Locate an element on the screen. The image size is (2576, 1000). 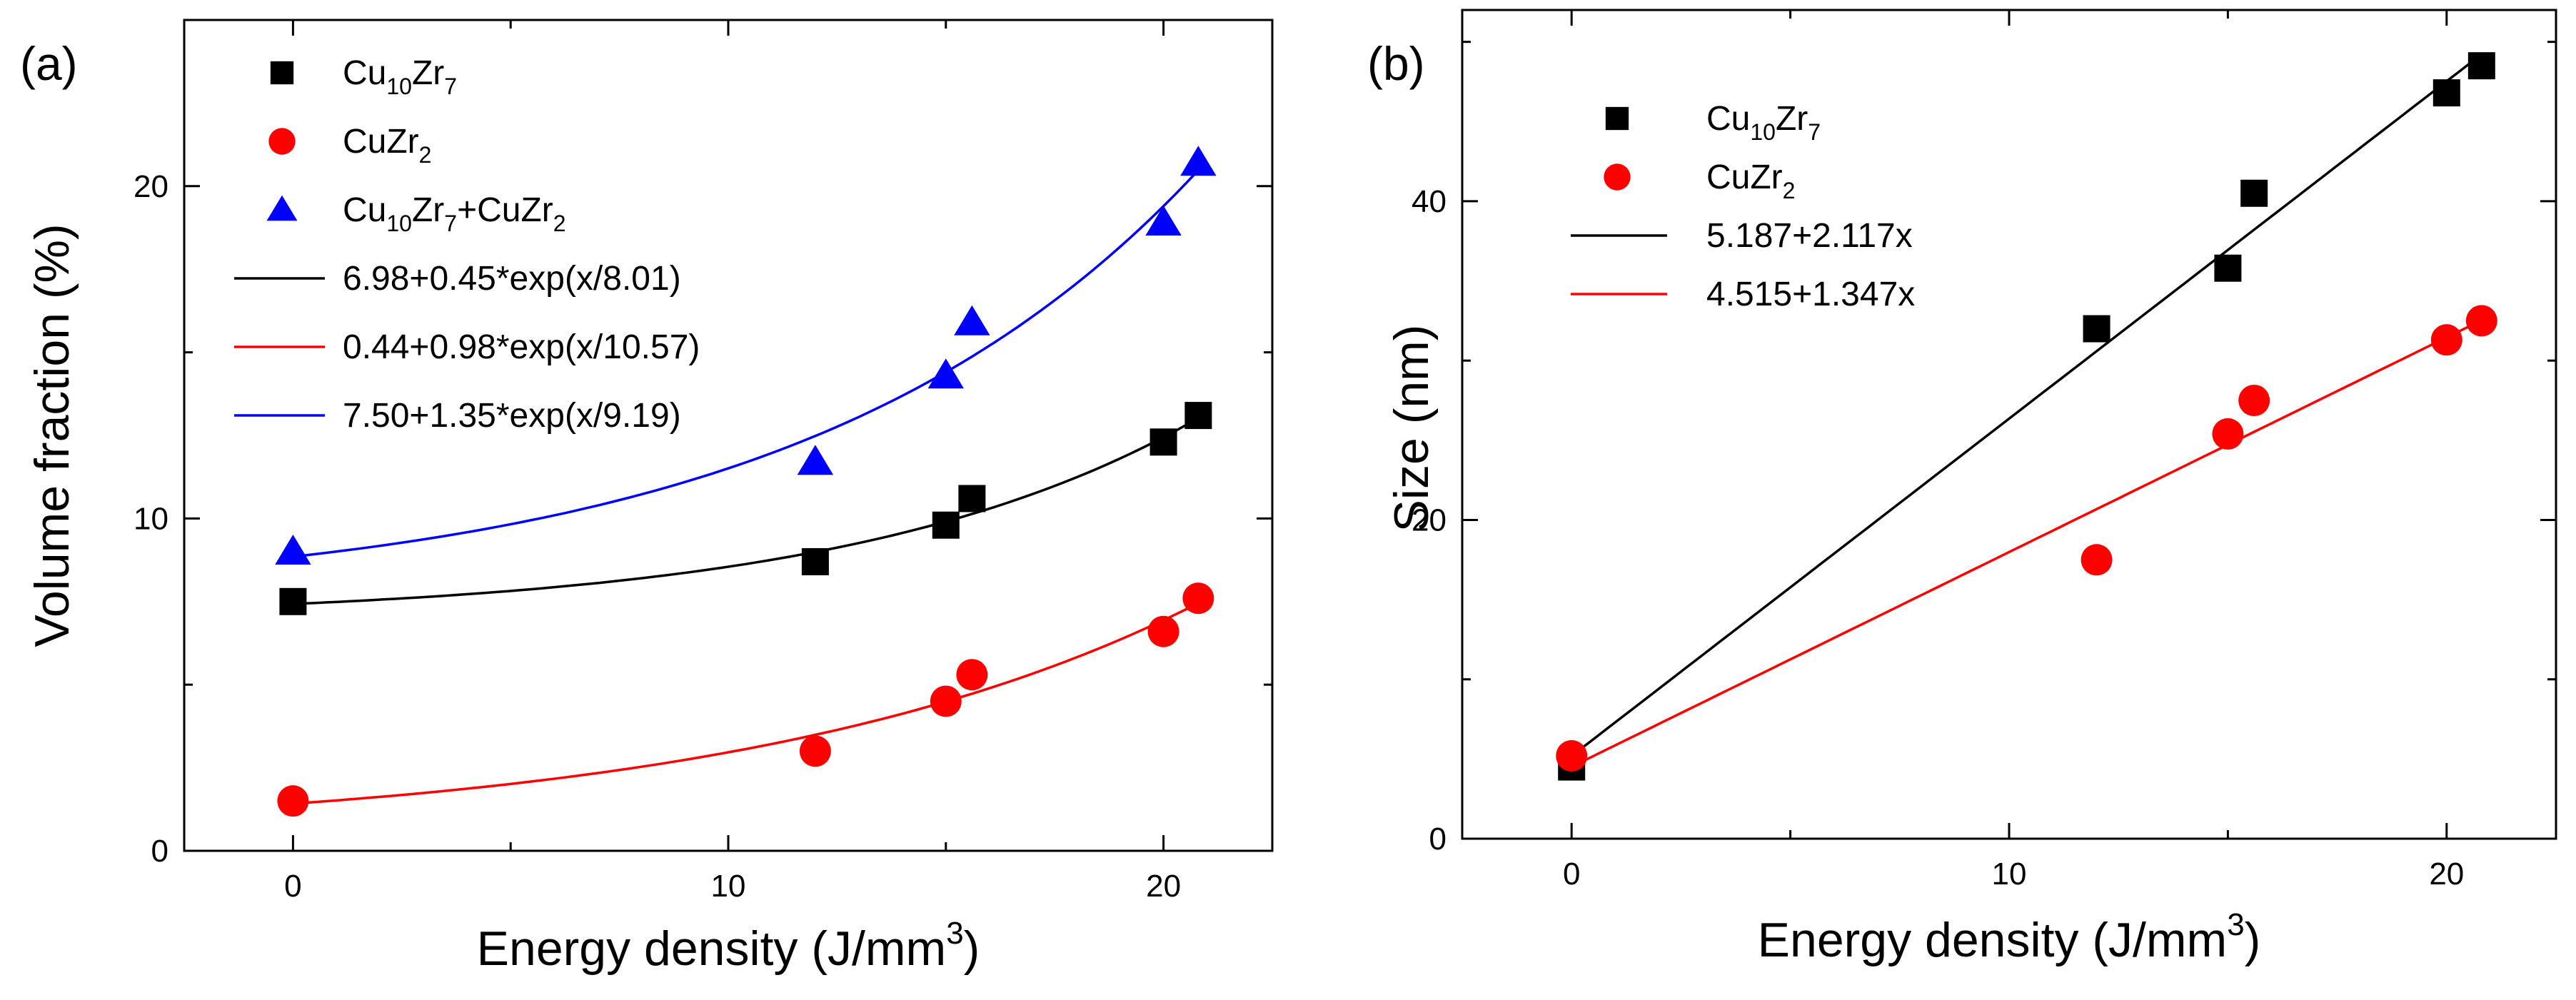
legend-fit-label: 5.187+2.117x is located at coordinates (1810, 236).